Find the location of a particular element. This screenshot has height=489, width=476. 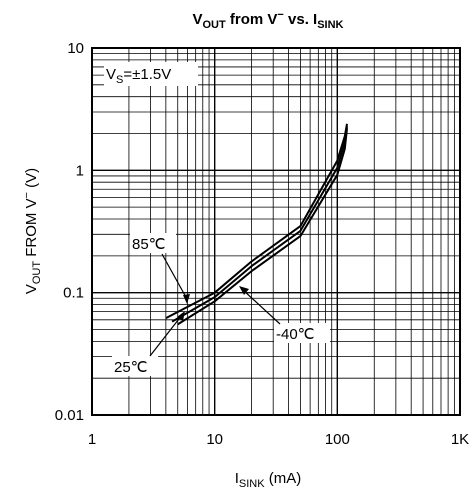

x-tick-label: 1K is located at coordinates (460, 439).